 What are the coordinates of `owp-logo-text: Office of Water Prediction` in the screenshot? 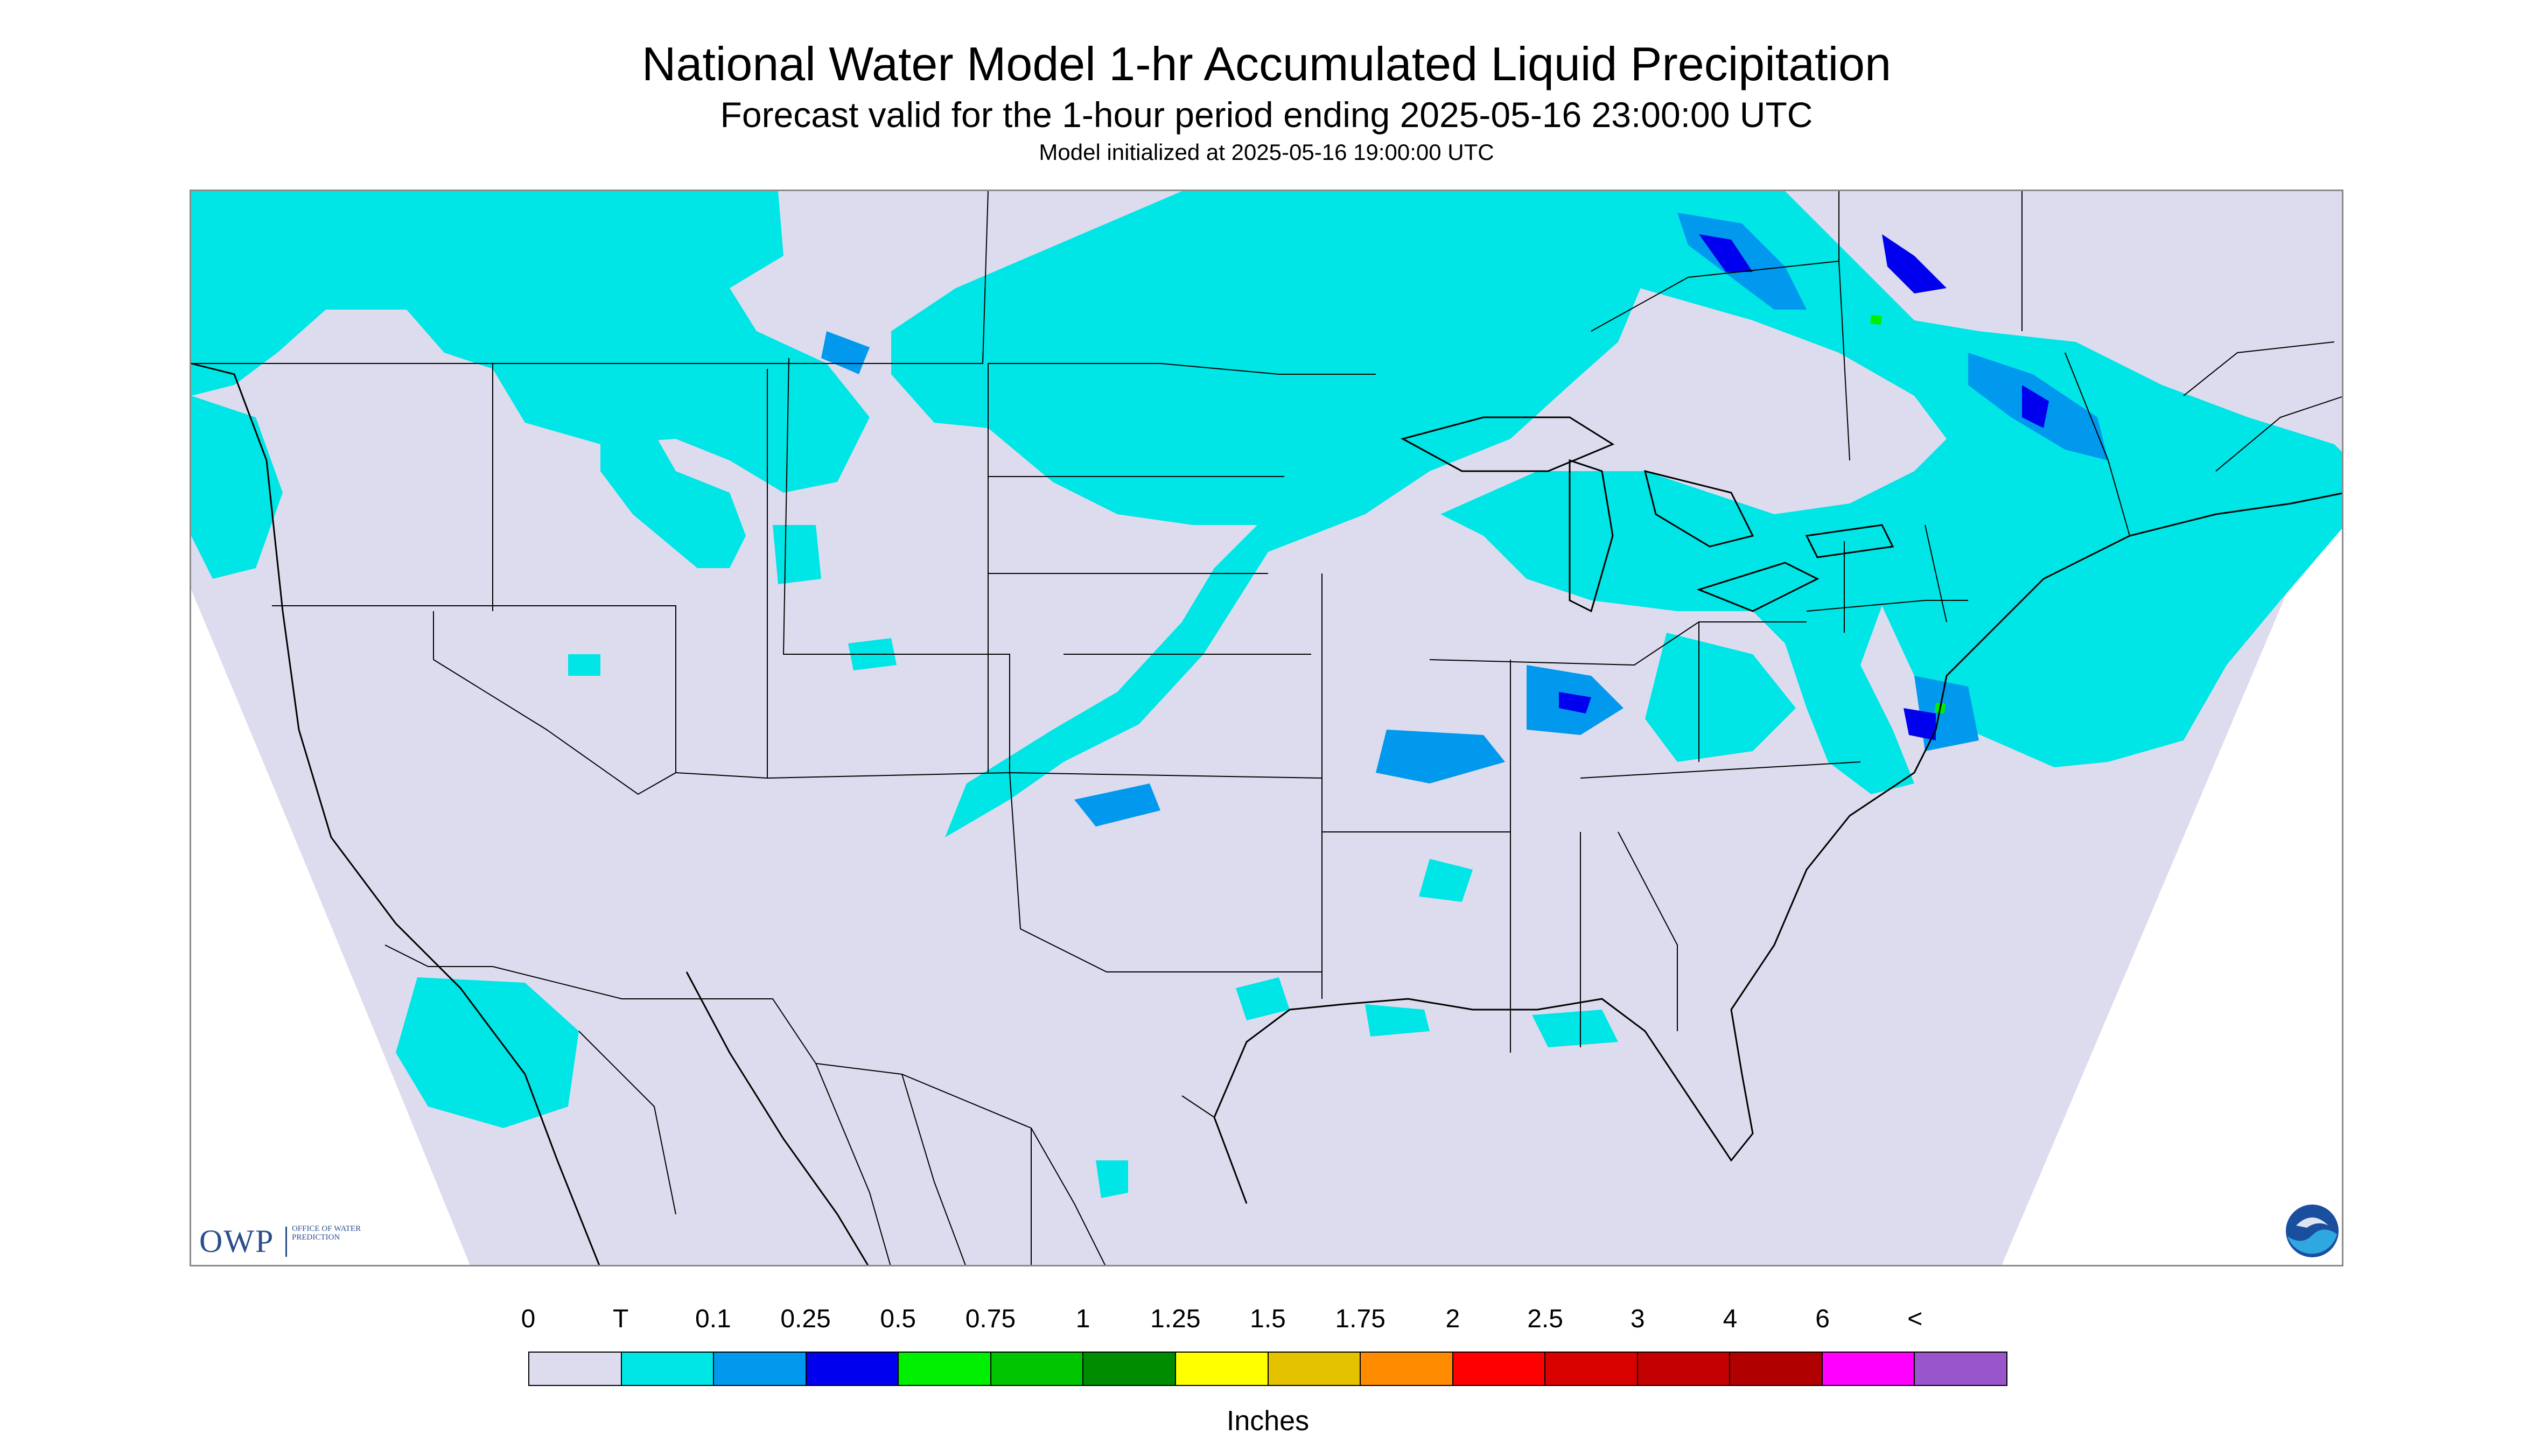 It's located at (326, 1233).